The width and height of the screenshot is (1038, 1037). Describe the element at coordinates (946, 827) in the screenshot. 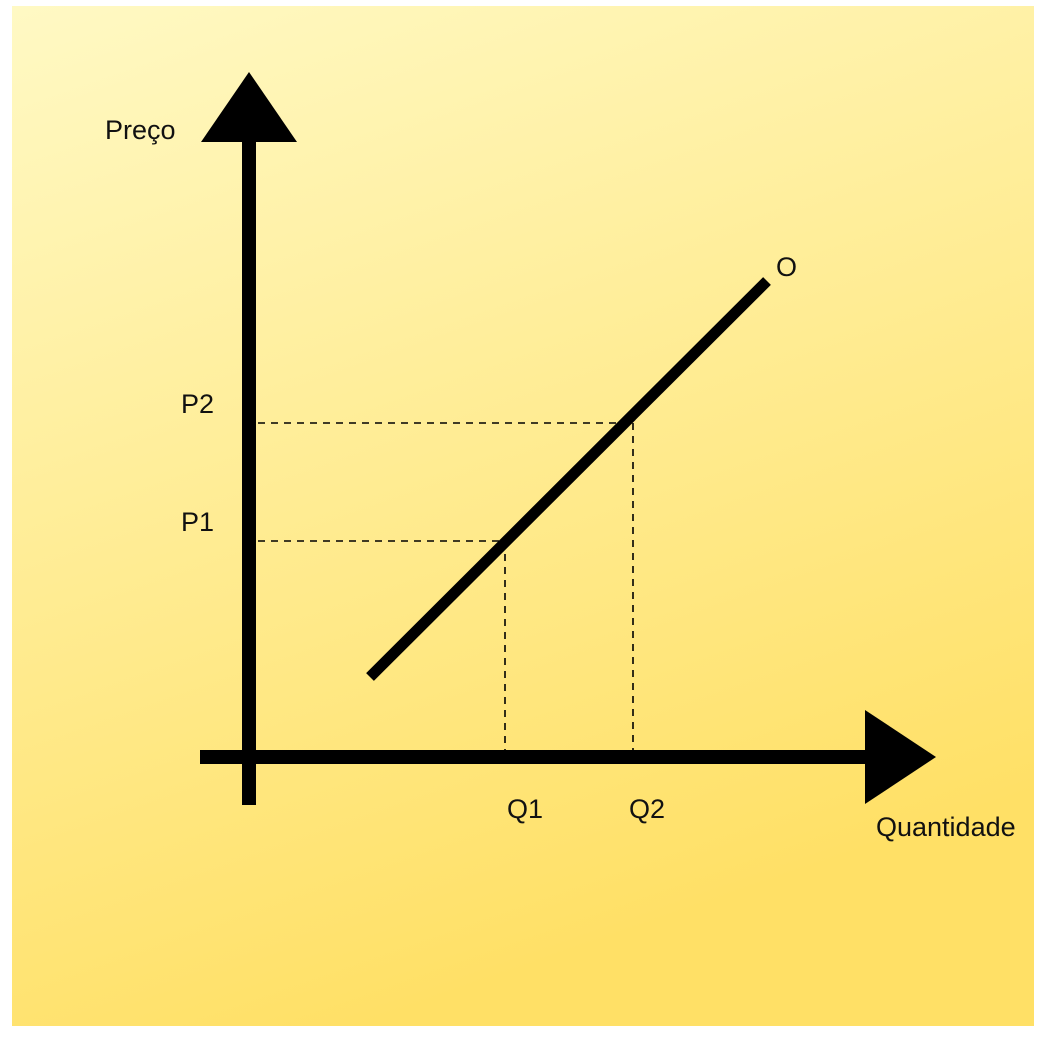

I see `x-axis-label: Quantidade` at that location.